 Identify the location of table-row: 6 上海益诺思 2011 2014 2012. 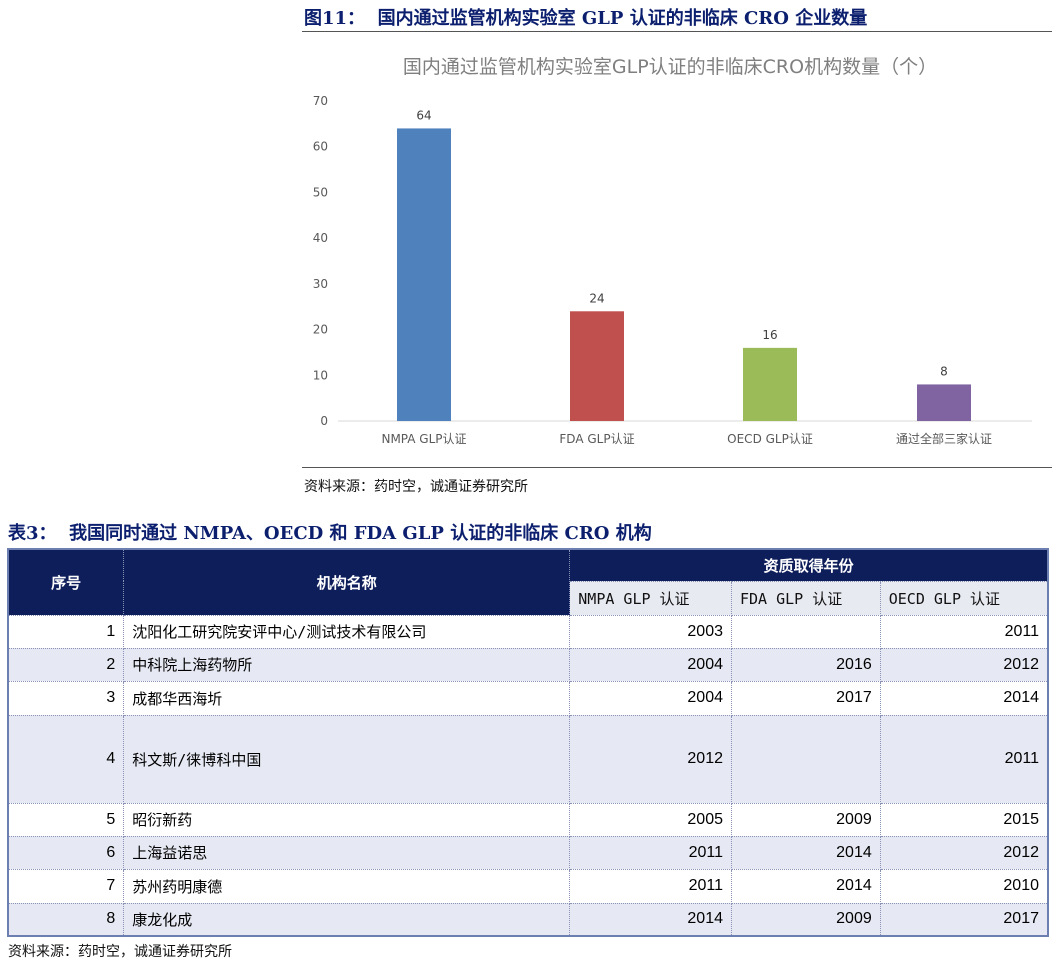
(528, 852).